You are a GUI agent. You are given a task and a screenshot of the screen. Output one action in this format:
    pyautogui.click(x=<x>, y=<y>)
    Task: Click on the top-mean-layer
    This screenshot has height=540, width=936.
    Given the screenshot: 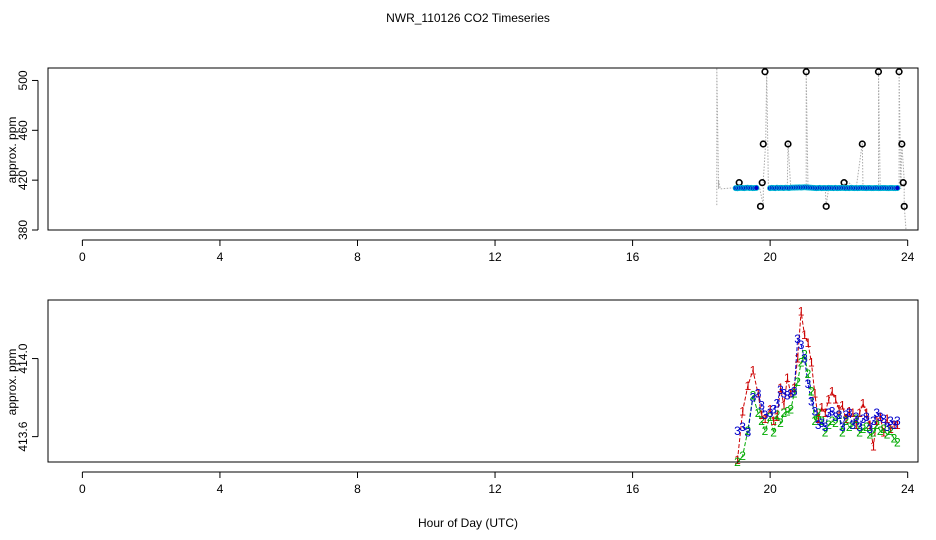 What is the action you would take?
    pyautogui.click(x=816, y=188)
    